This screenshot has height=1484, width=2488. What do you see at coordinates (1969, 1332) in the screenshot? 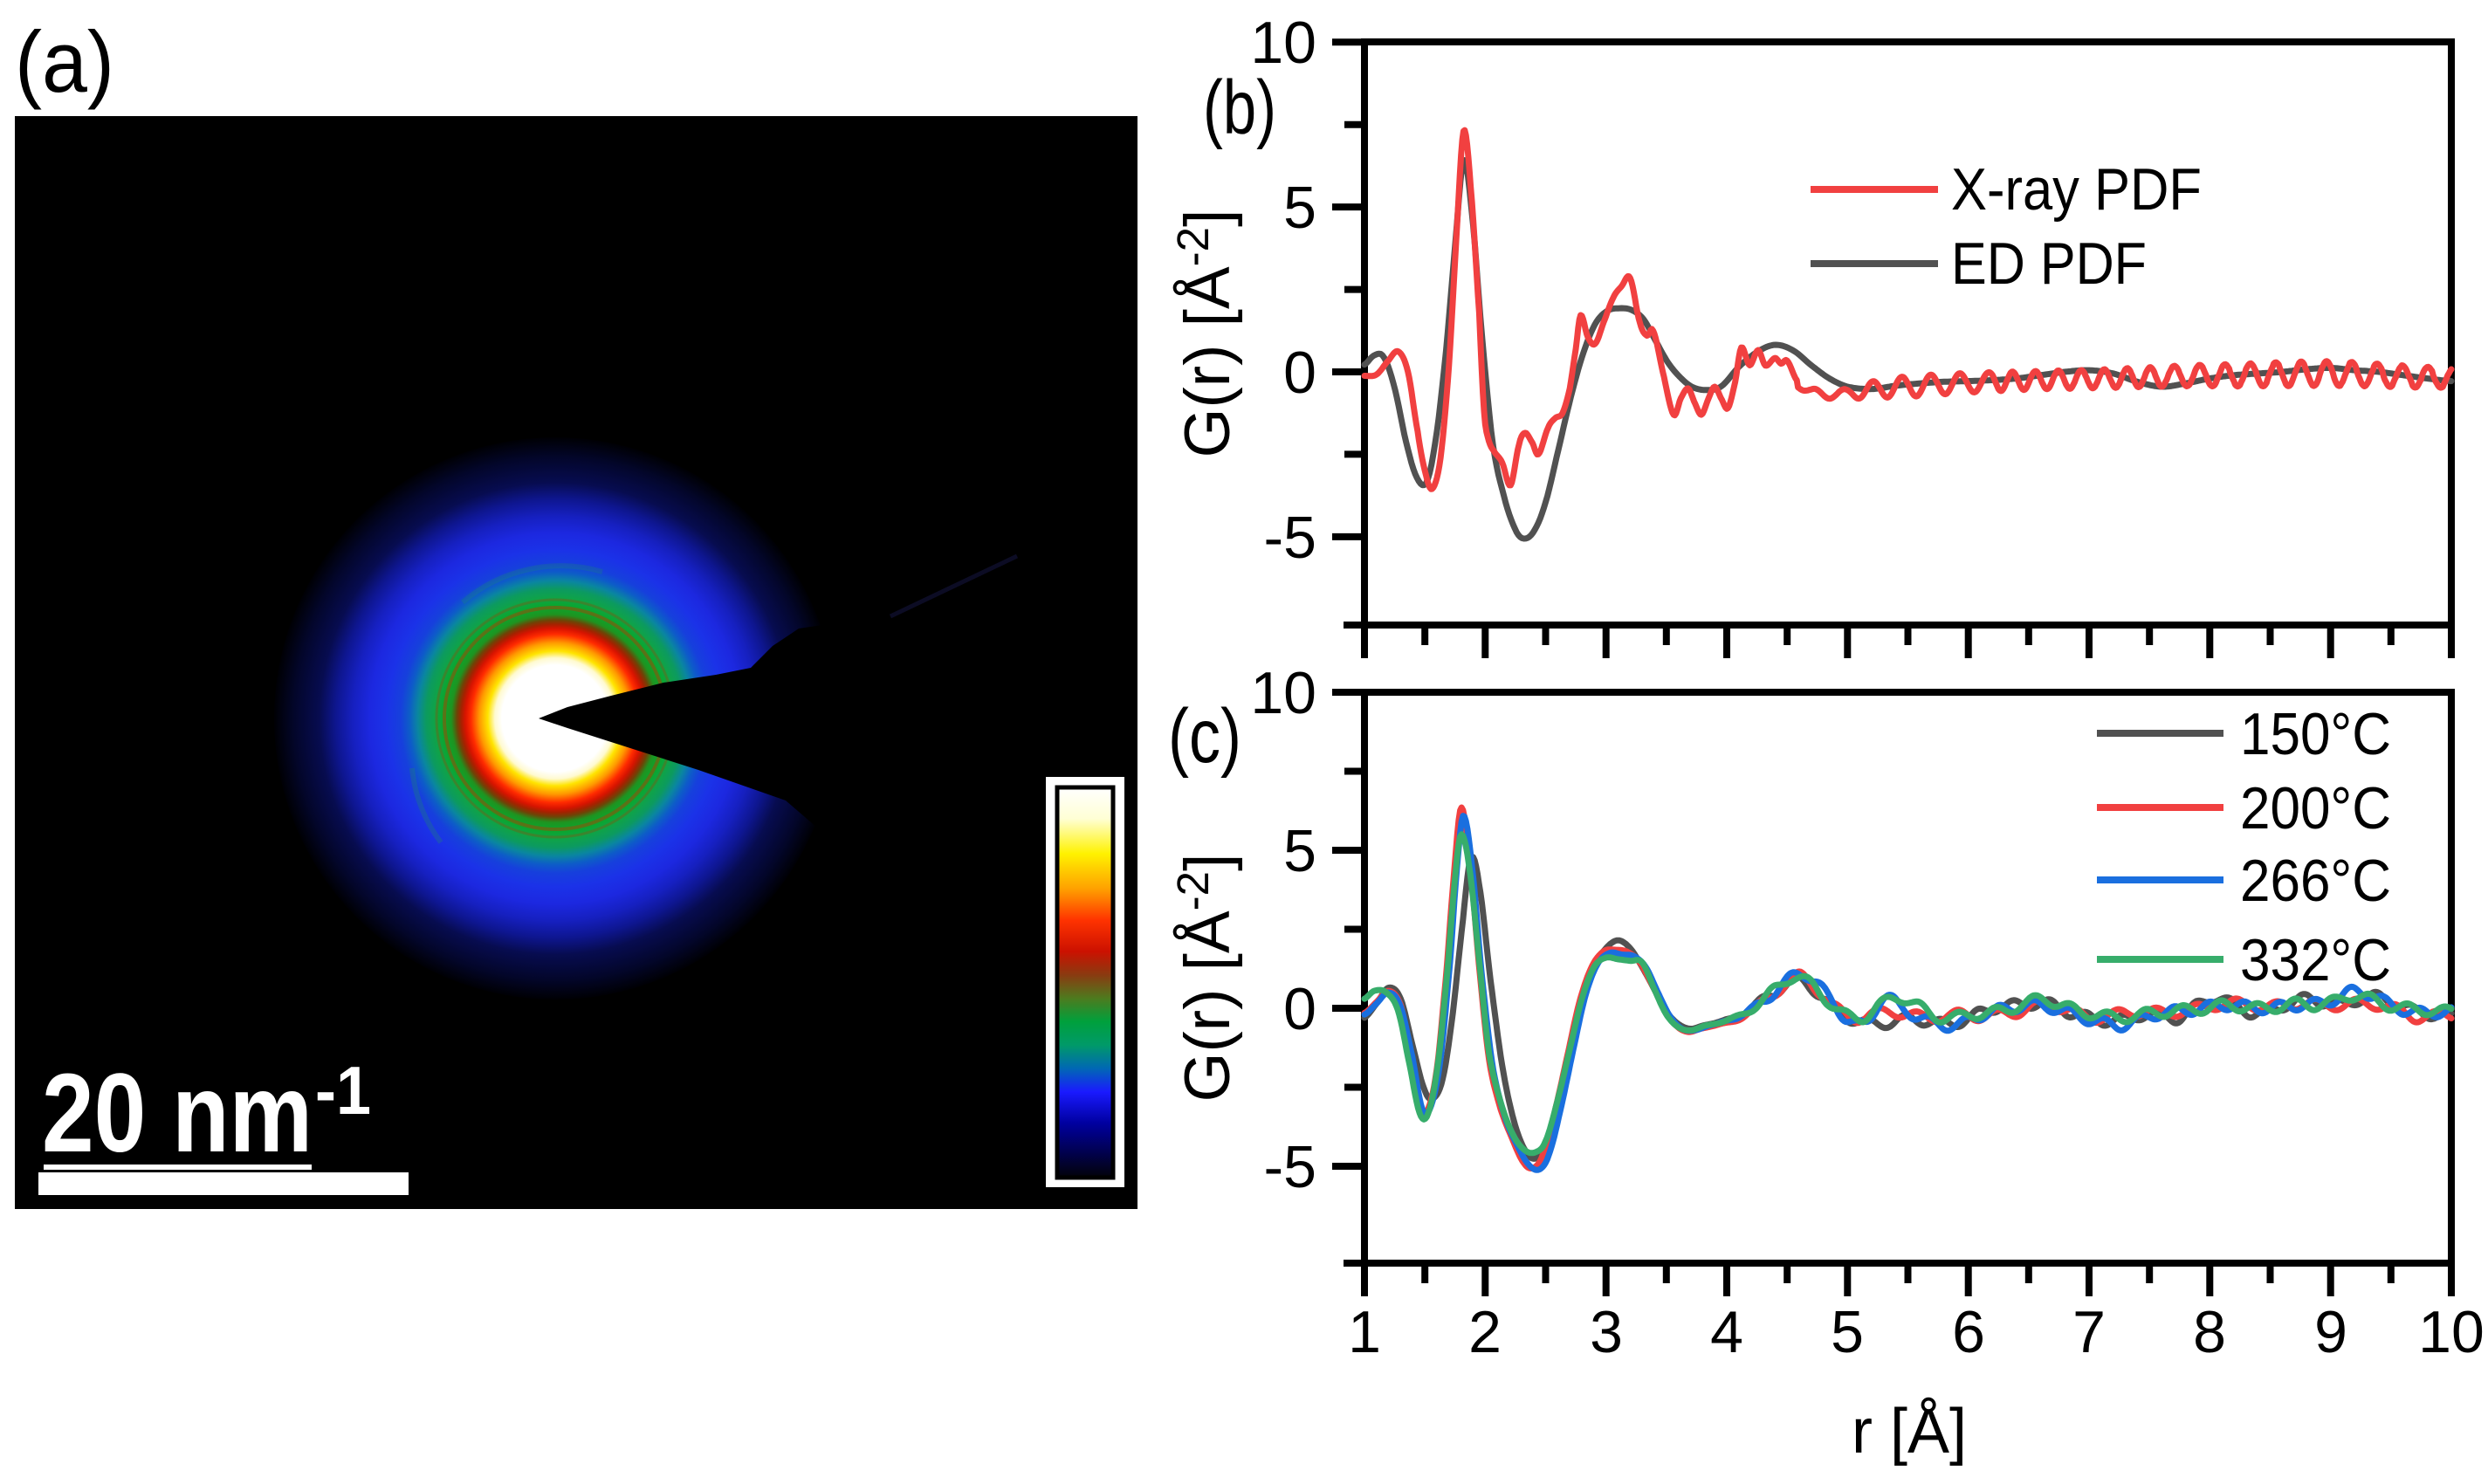
I see `svg-text: 6` at bounding box center [1969, 1332].